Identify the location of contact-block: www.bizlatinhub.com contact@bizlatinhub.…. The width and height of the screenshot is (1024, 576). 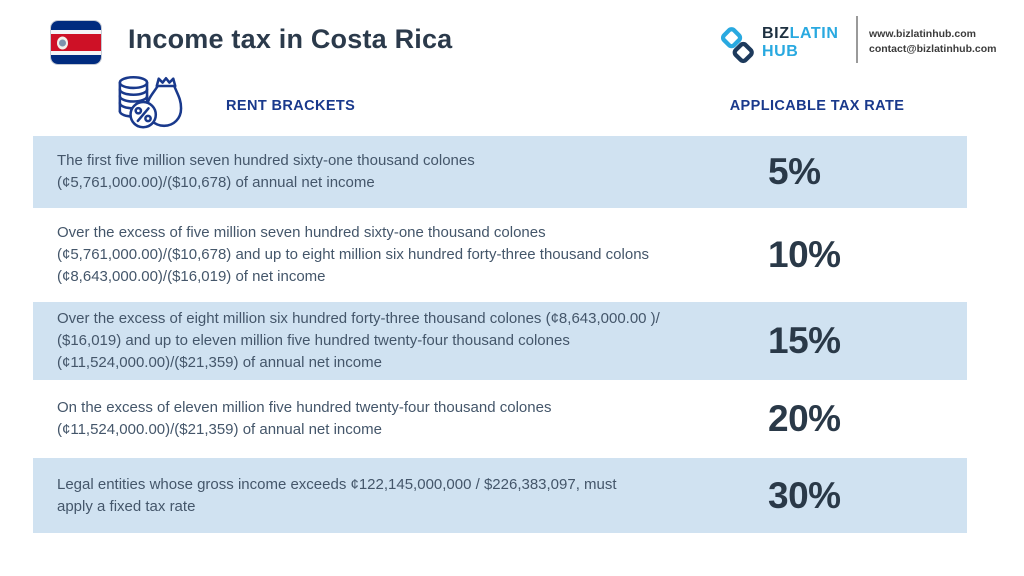
(933, 42).